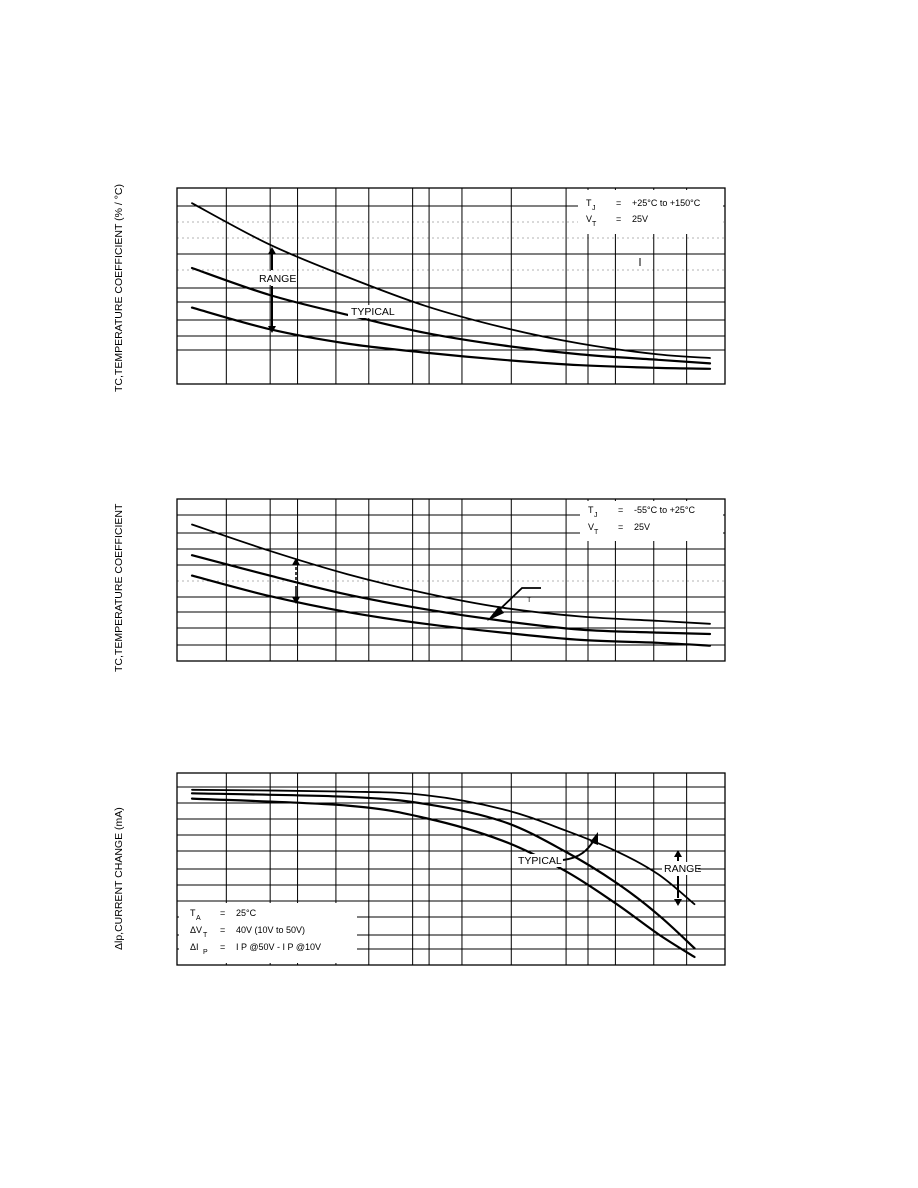 This screenshot has width=918, height=1188. What do you see at coordinates (193, 913) in the screenshot?
I see `chart3-legend-symbol-1: T` at bounding box center [193, 913].